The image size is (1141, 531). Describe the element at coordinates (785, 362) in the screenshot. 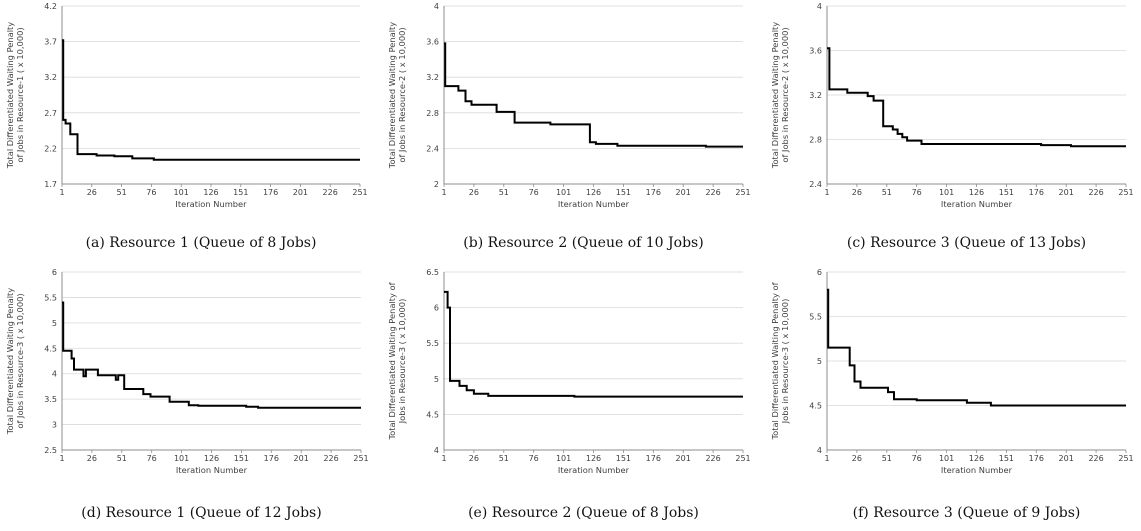

I see `y-axis-label-line: Jobs in Resource-3 ( x 10,000)` at that location.